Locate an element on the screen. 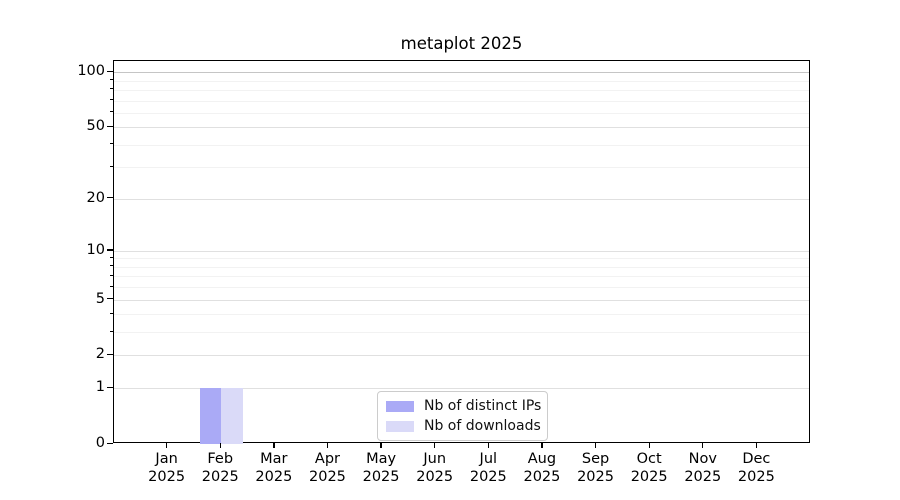  y-tick-label-0: 0 is located at coordinates (100, 443).